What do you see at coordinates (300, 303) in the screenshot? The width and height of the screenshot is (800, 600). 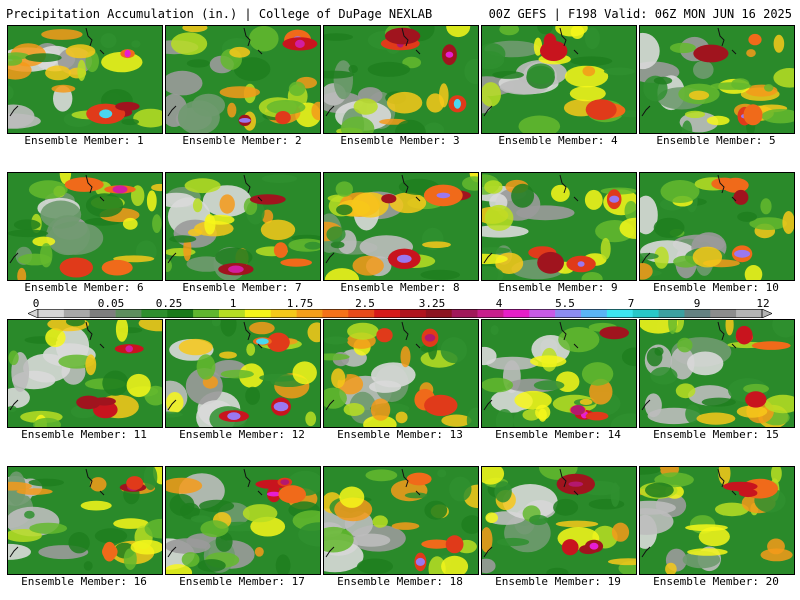 I see `colorbar-tick-label: 1.75` at bounding box center [300, 303].